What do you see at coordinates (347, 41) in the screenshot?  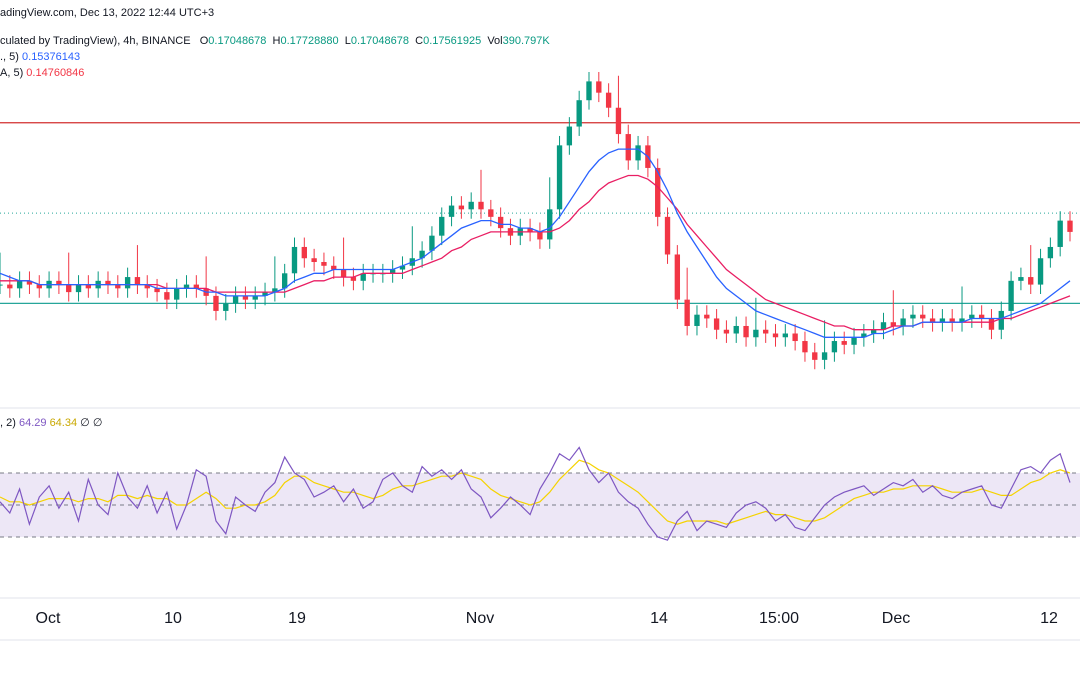 I see `low-label: L` at bounding box center [347, 41].